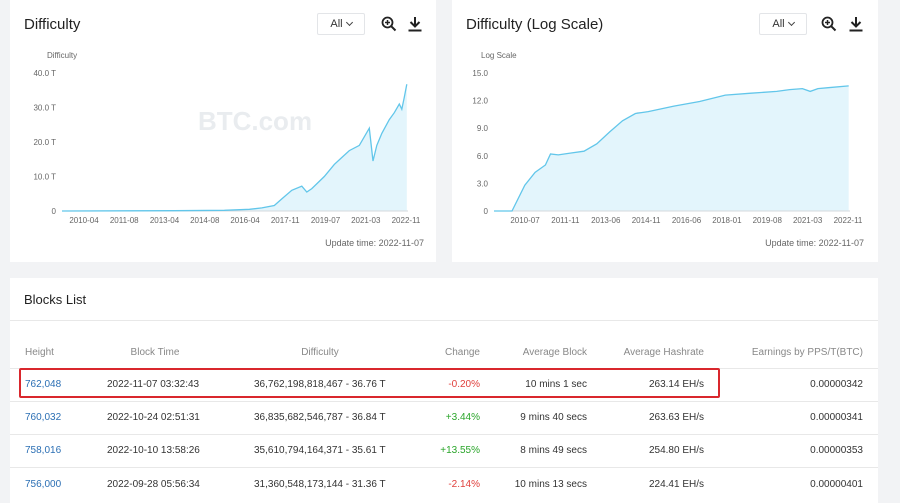  I want to click on block-height-link: 756,000, so click(43, 484).